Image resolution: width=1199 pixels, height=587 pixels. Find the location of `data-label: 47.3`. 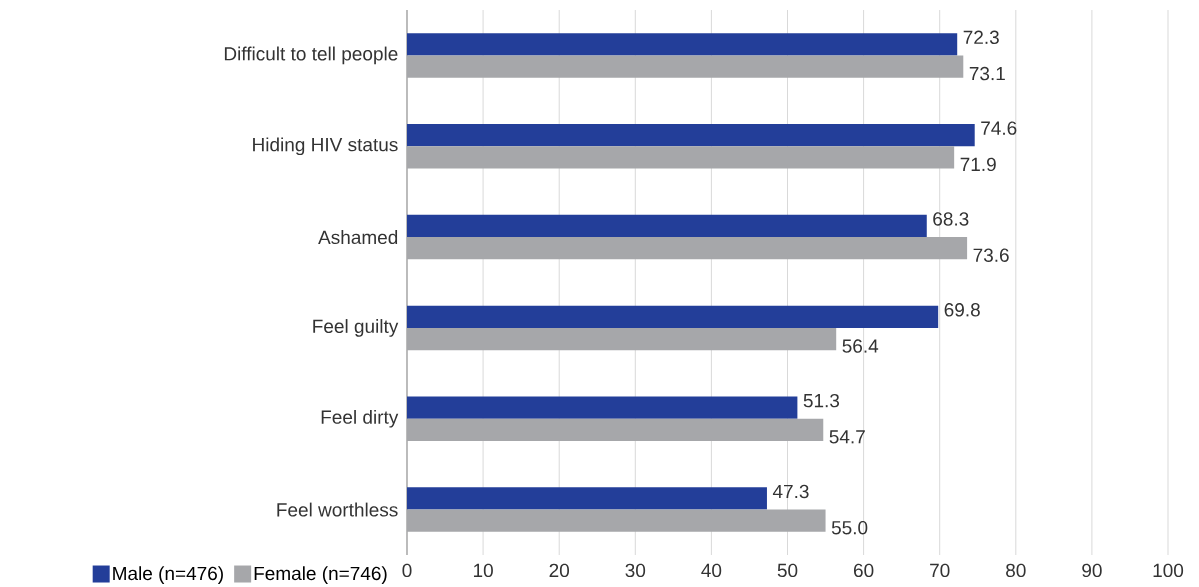

data-label: 47.3 is located at coordinates (790, 491).